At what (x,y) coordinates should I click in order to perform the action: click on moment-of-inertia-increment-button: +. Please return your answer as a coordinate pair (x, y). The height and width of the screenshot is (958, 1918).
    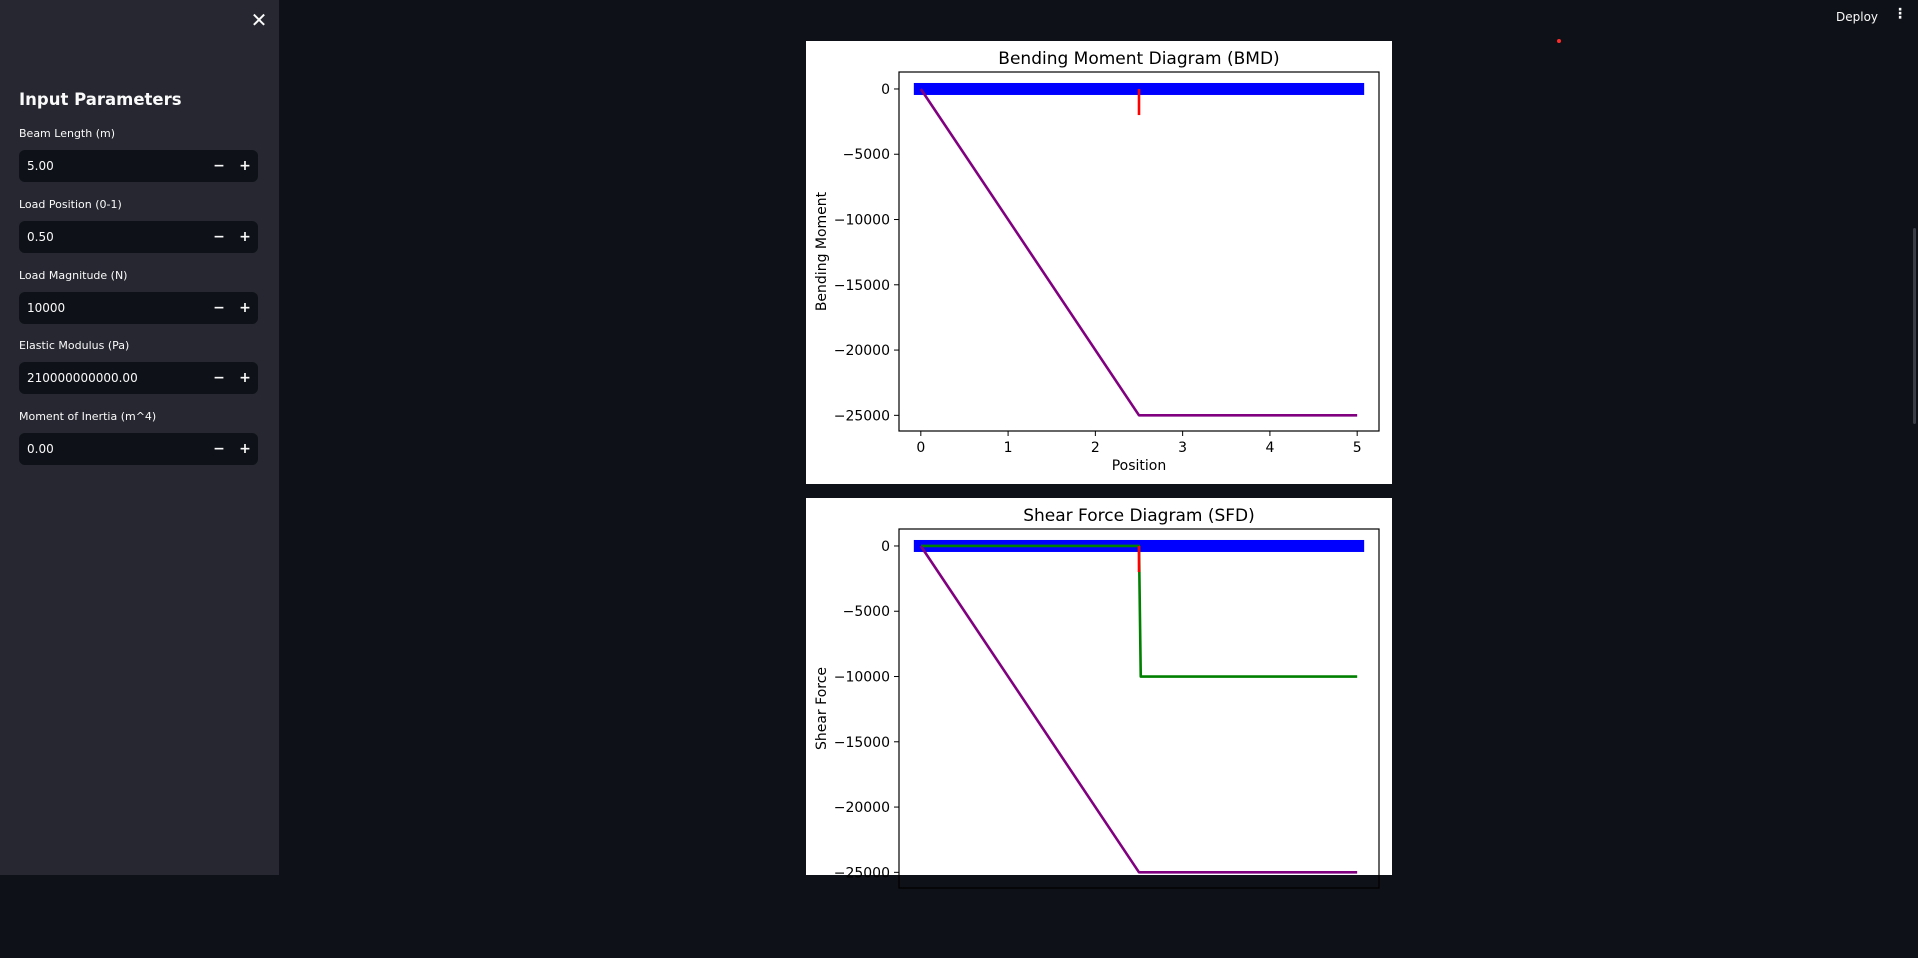
    Looking at the image, I should click on (245, 449).